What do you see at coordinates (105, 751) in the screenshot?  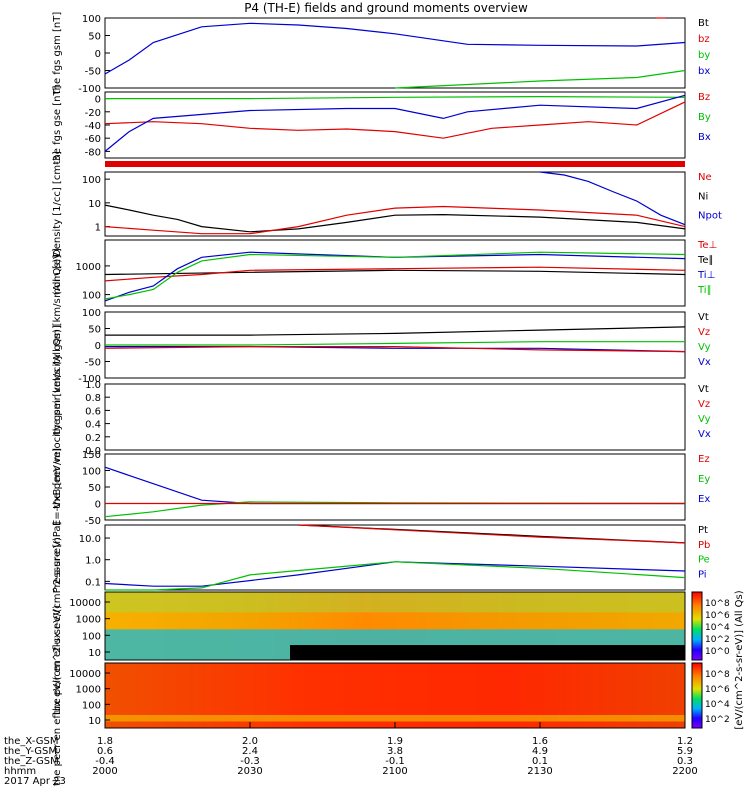 I see `footer-value: 0.6` at bounding box center [105, 751].